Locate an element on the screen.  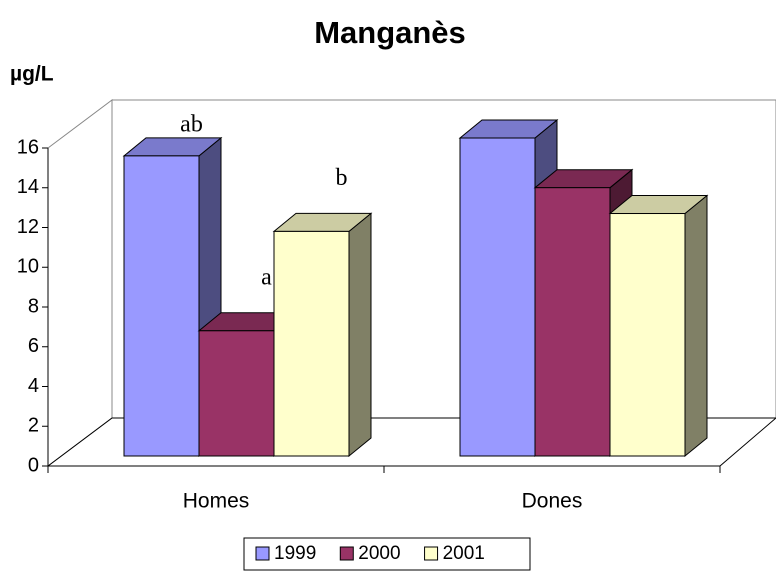
legend-label: 2001 is located at coordinates (464, 553).